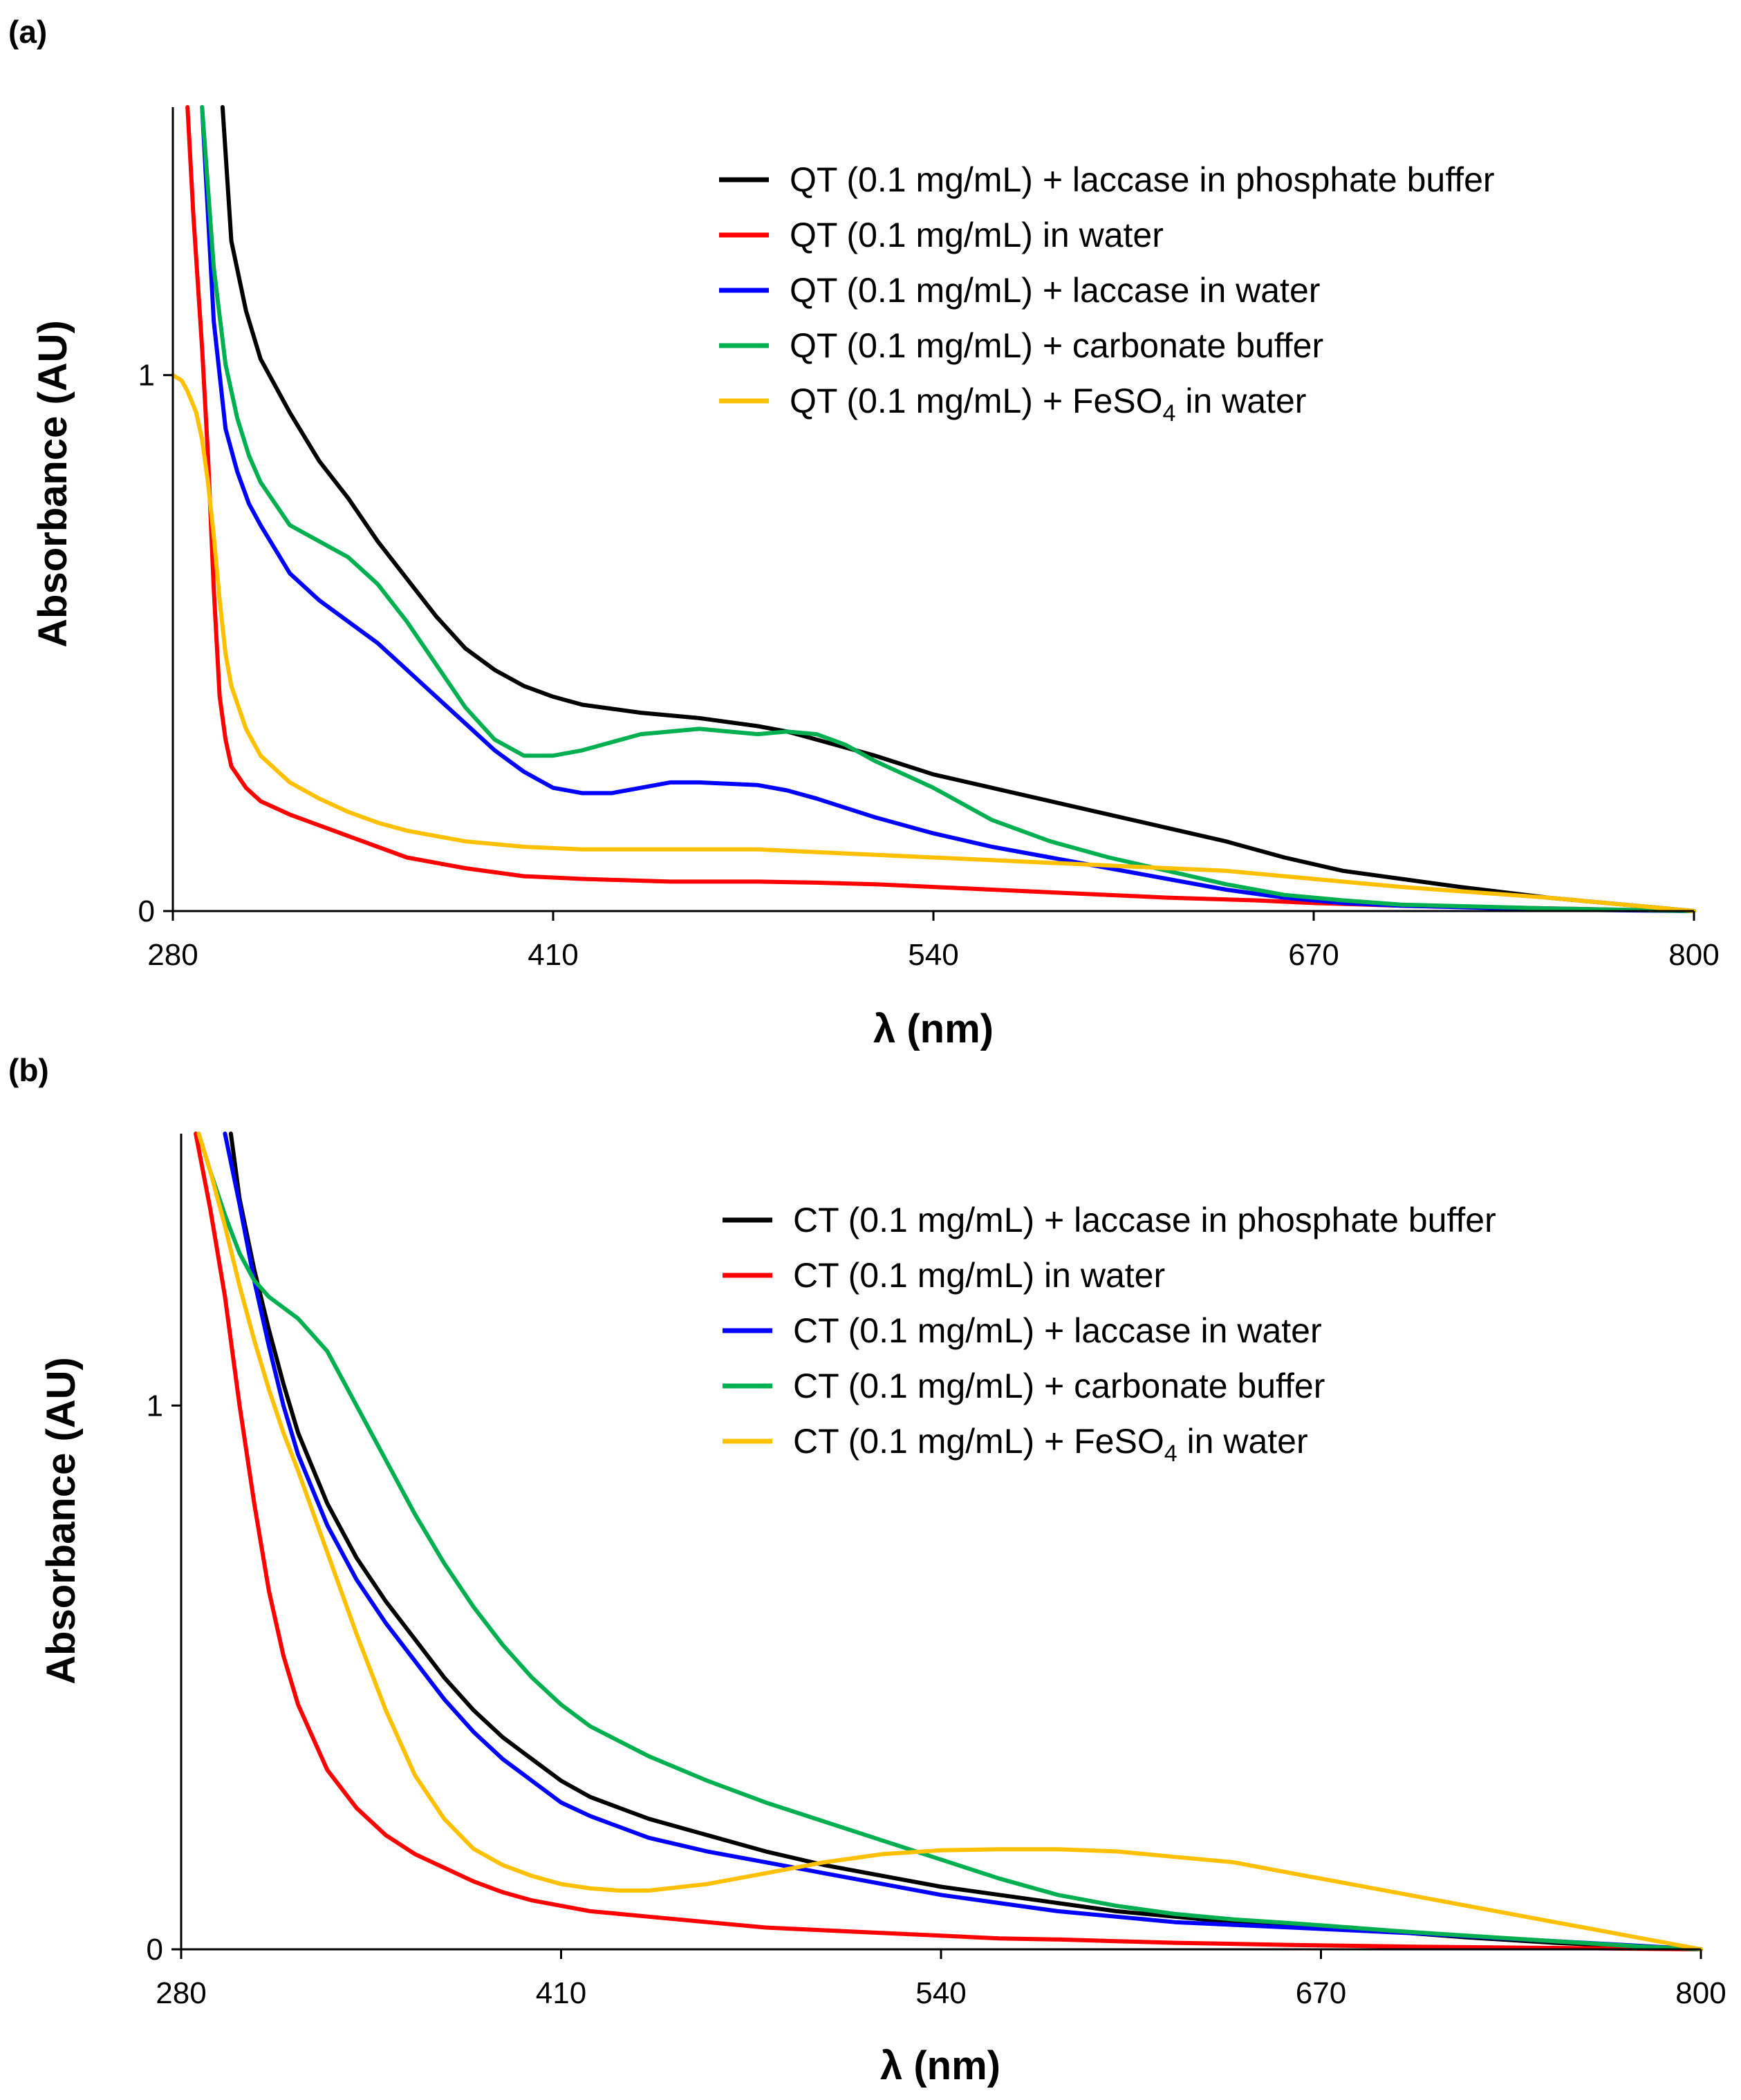 The height and width of the screenshot is (2100, 1741). What do you see at coordinates (1057, 1331) in the screenshot?
I see `panel-b-legend-ct-0-1-mg-ml-laccase-in-water-label: CT (0.1 mg/mL) + laccase in water` at bounding box center [1057, 1331].